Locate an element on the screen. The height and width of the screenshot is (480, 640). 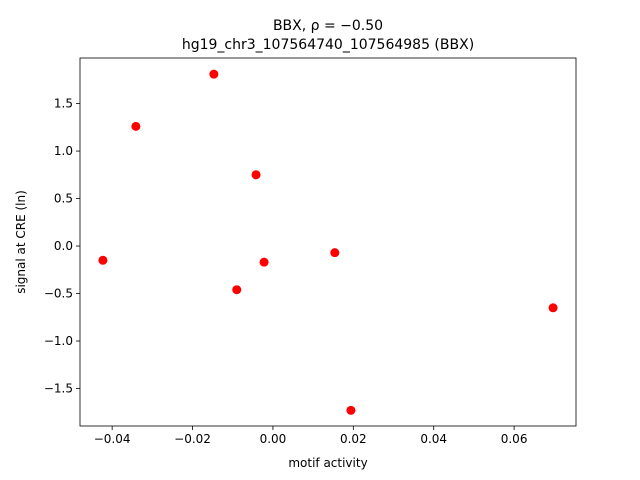
x-tick-label: 0.06 is located at coordinates (514, 439).